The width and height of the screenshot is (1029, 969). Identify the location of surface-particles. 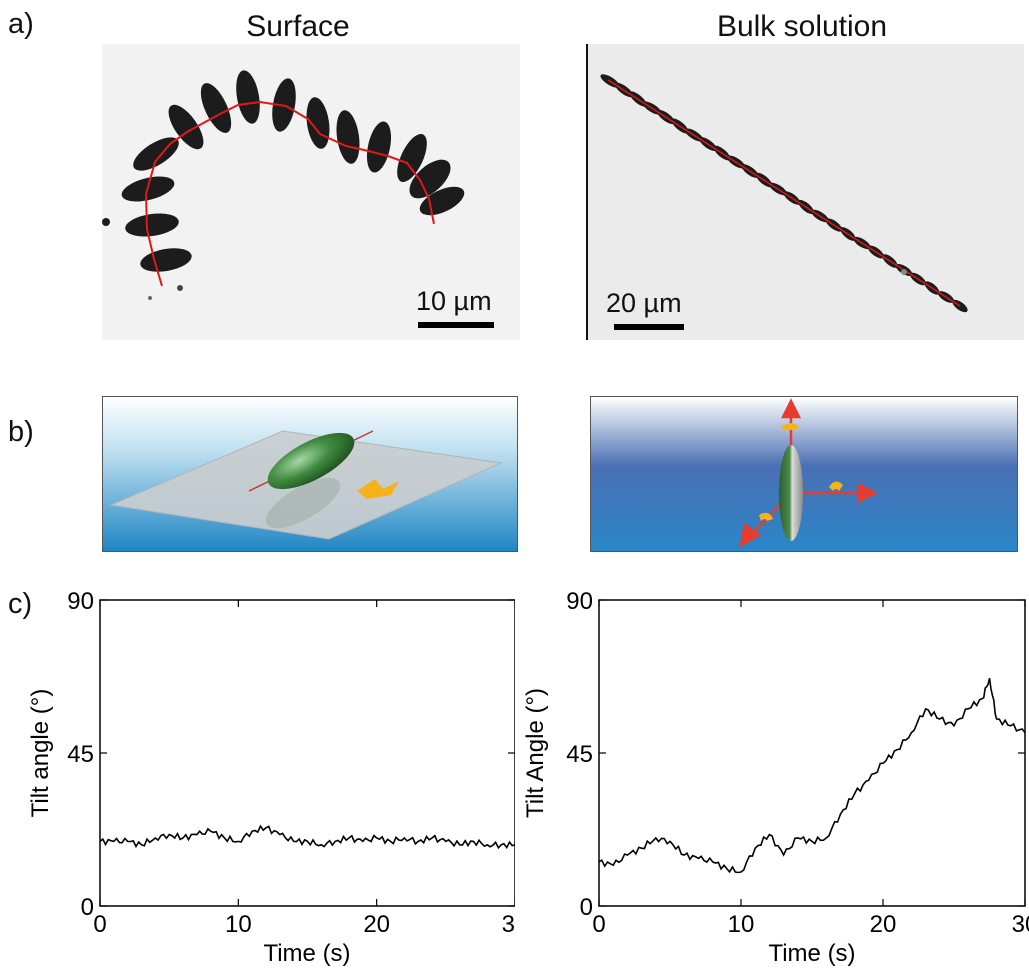
(283, 185).